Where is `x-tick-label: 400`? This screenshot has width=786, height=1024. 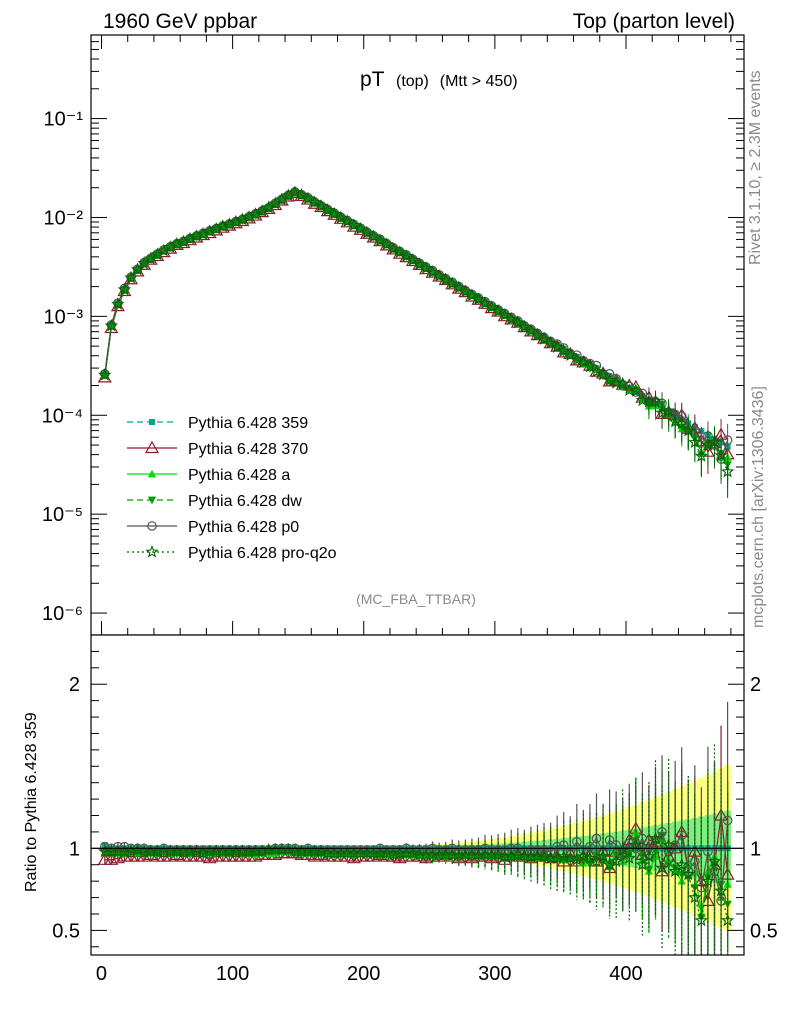 x-tick-label: 400 is located at coordinates (625, 974).